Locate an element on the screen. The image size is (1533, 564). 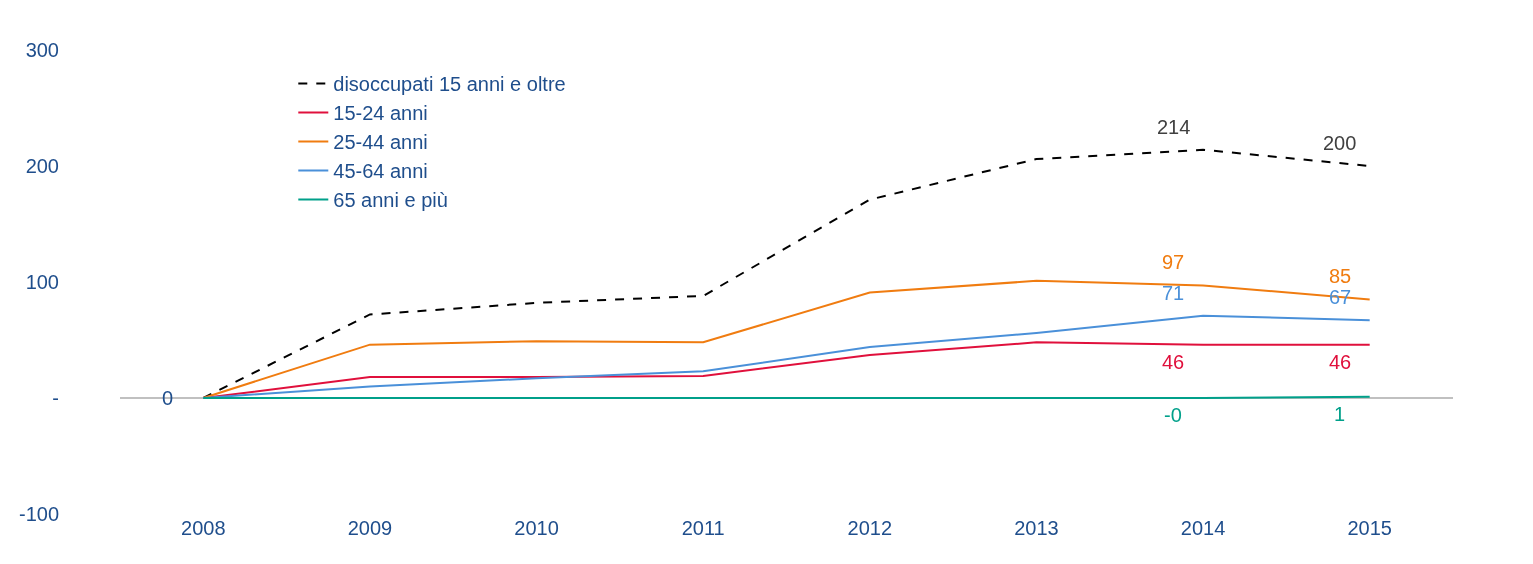
legend-label: 15-24 anni is located at coordinates (380, 113).